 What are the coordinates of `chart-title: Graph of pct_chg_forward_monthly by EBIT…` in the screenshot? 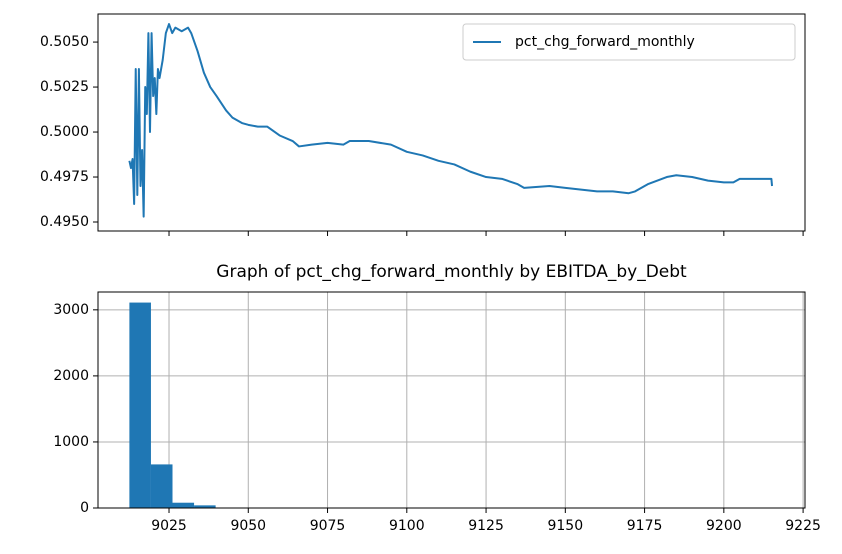 It's located at (451, 272).